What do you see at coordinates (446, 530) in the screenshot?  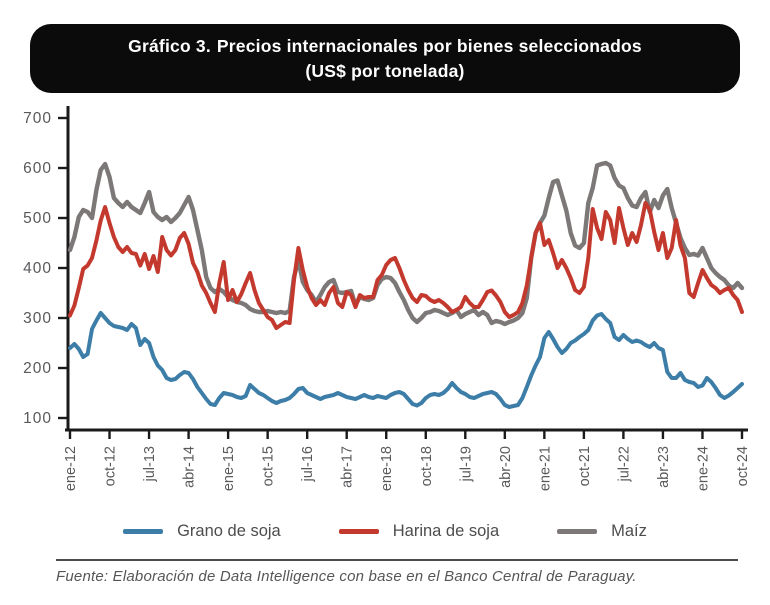 I see `legend-label: Harina de soja` at bounding box center [446, 530].